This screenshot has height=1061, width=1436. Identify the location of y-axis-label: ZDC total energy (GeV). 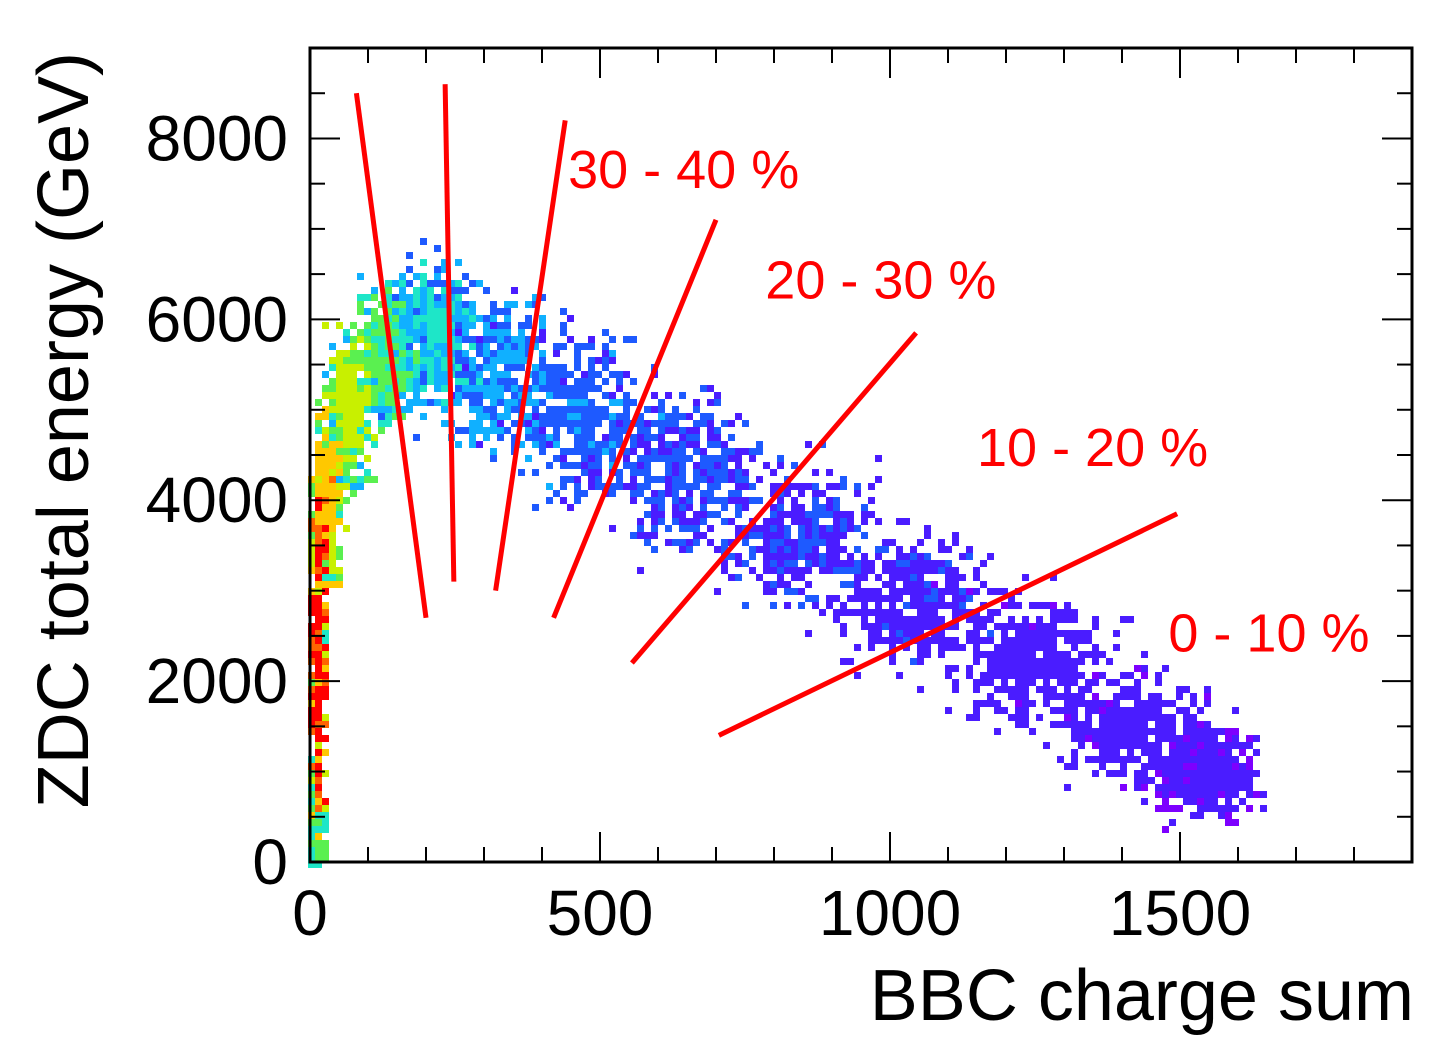
(64, 430).